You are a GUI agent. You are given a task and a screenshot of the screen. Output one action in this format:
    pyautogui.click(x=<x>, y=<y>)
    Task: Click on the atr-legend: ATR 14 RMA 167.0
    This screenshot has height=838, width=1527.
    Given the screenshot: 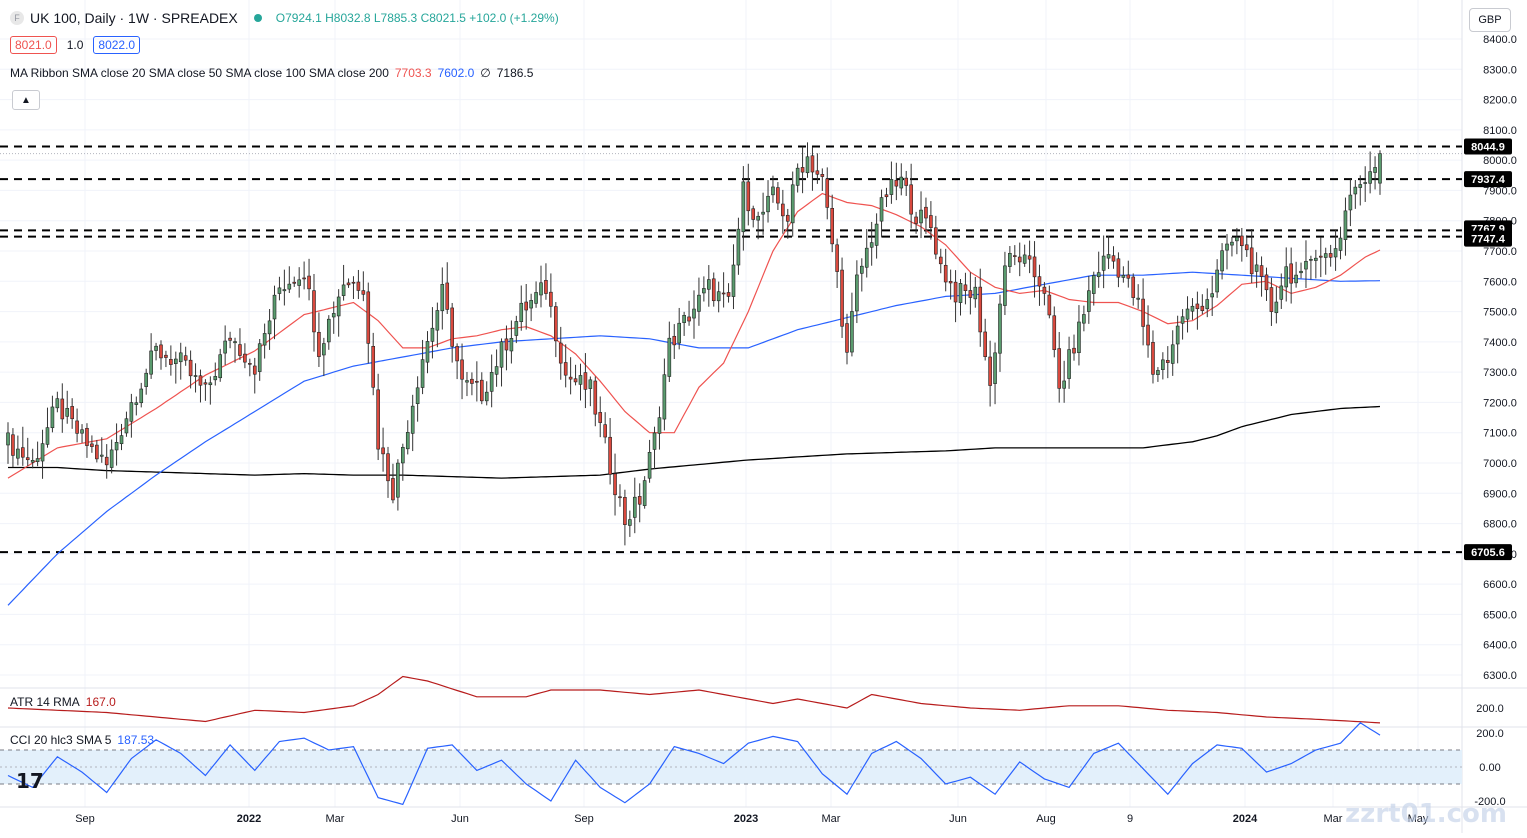 What is the action you would take?
    pyautogui.click(x=63, y=702)
    